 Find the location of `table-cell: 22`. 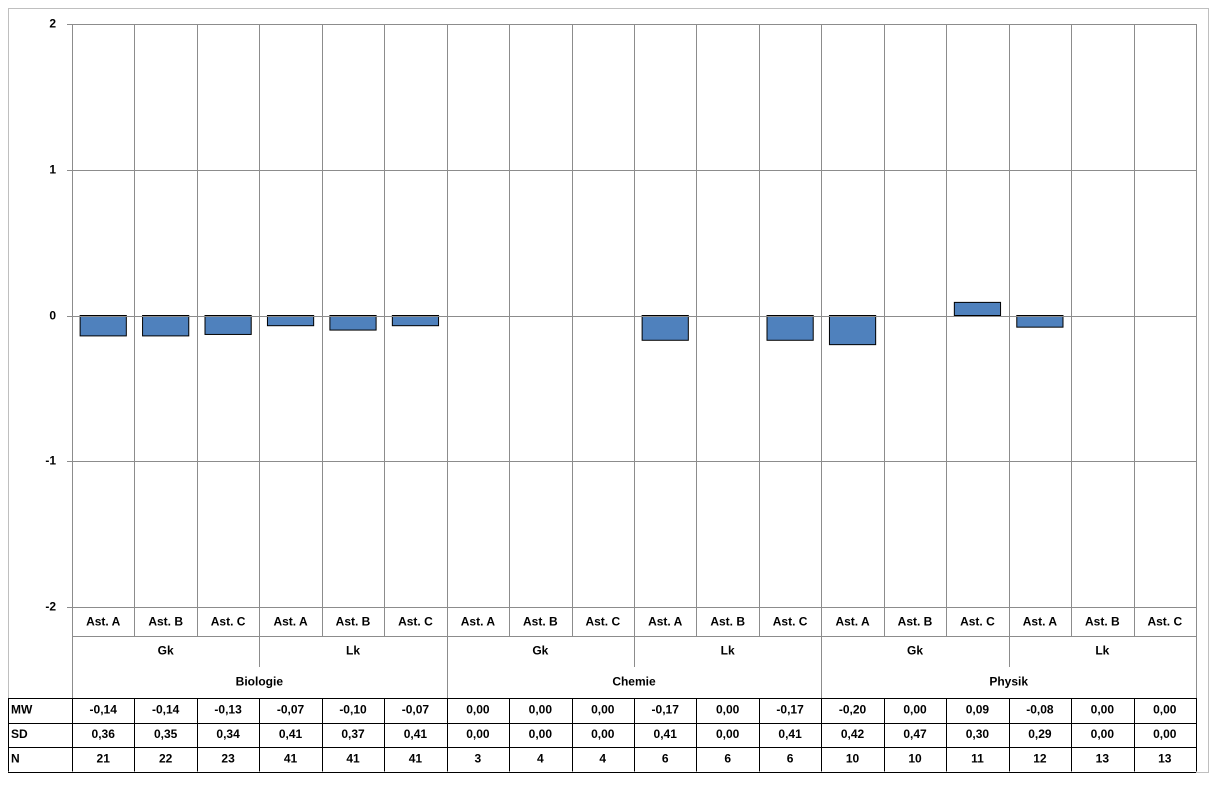

table-cell: 22 is located at coordinates (166, 758).